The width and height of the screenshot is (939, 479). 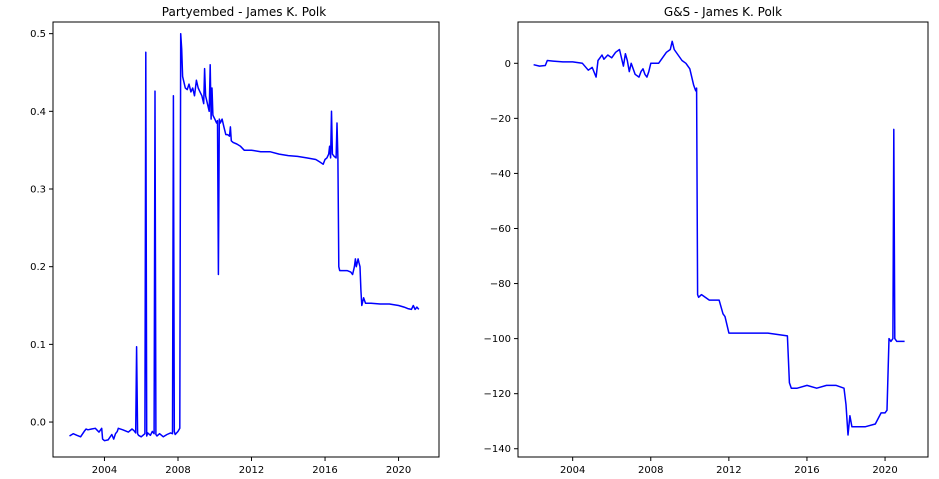 What do you see at coordinates (38, 190) in the screenshot?
I see `y-tick-label: 0.3` at bounding box center [38, 190].